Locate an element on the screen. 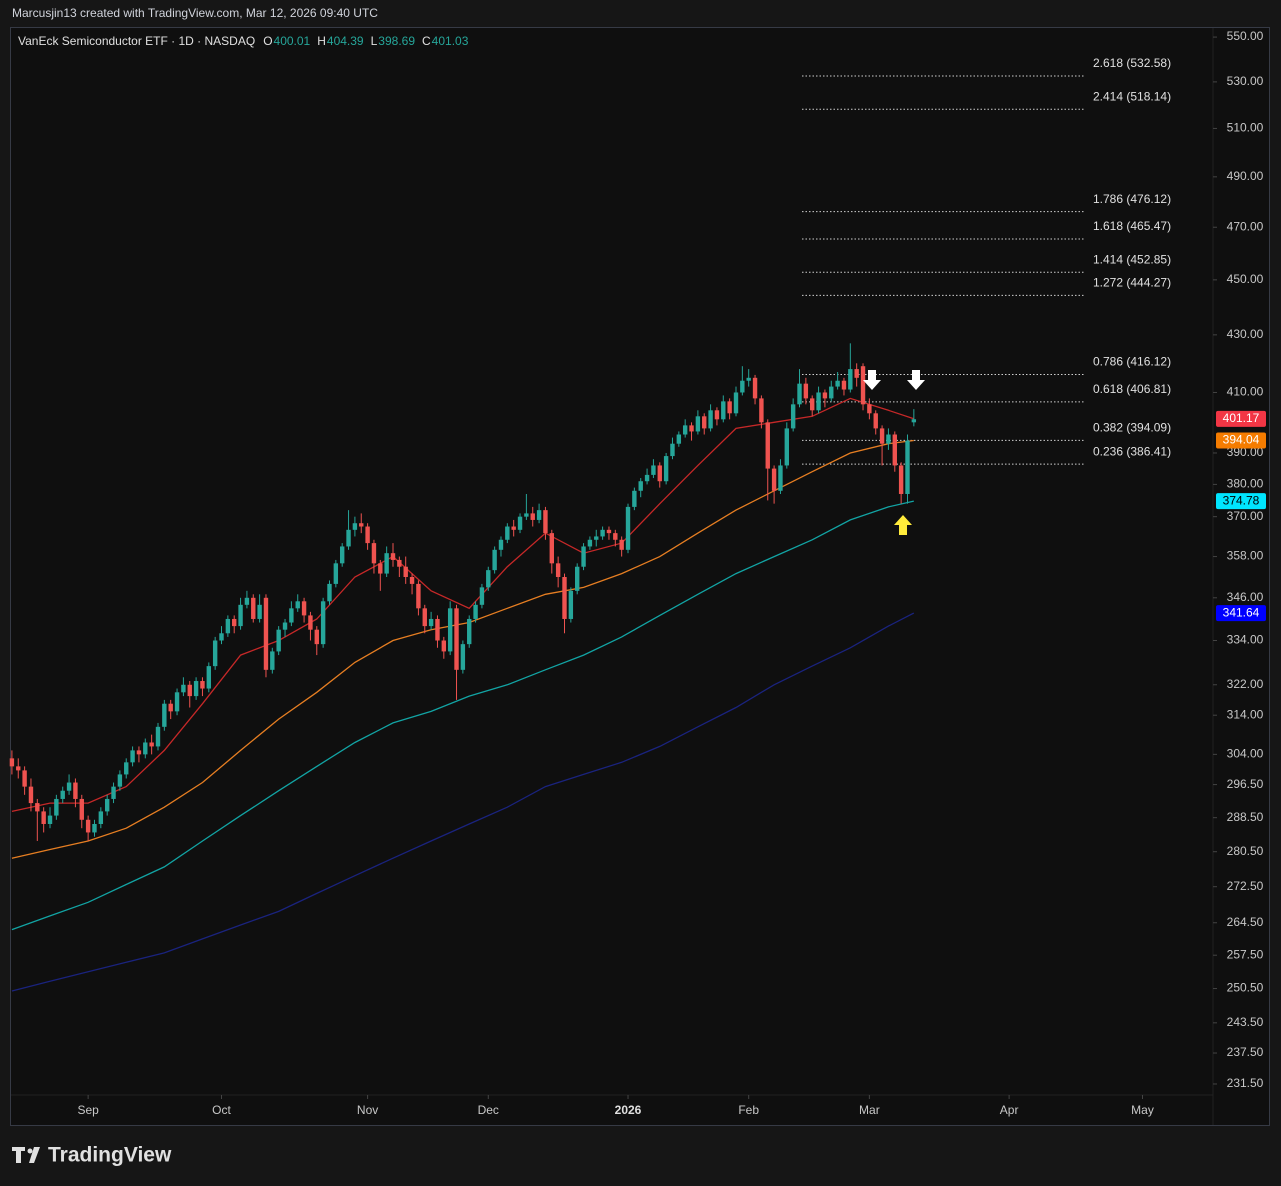  logo-mark is located at coordinates (18, 1155).